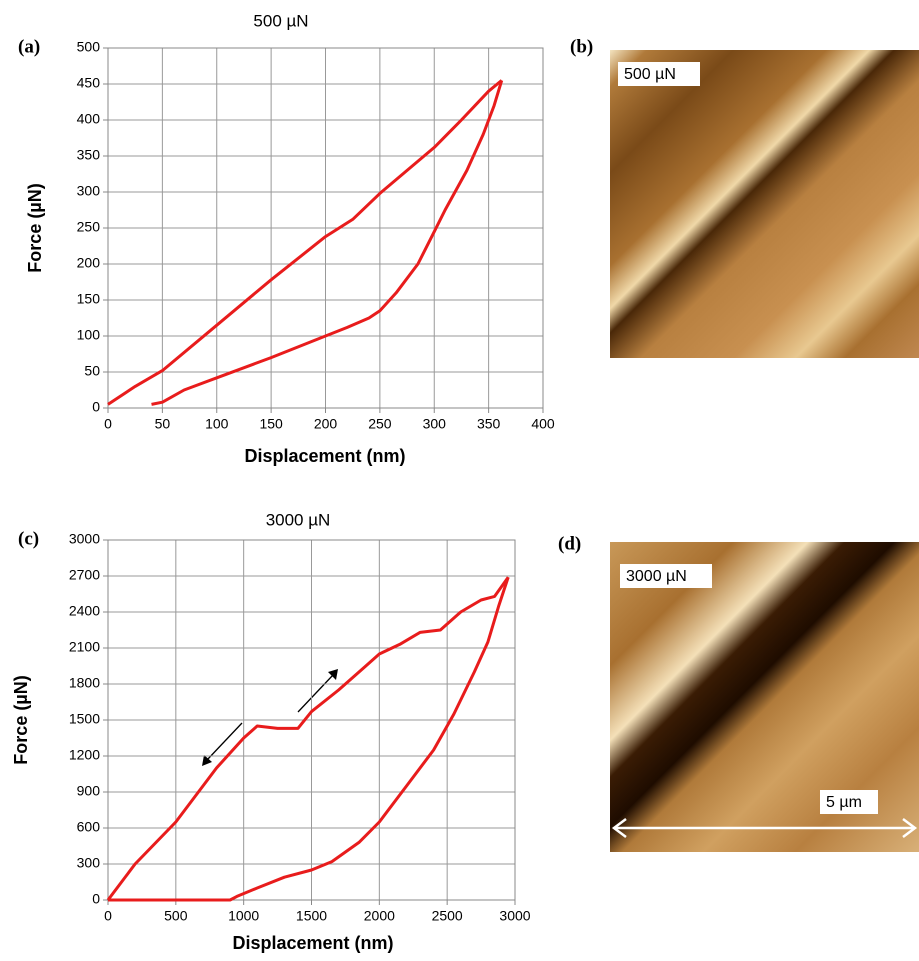  I want to click on y-tick-label: 1500, so click(84, 719).